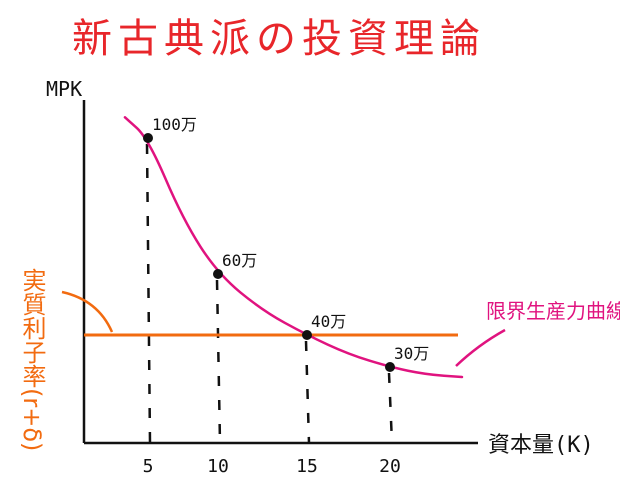 This screenshot has width=620, height=496. What do you see at coordinates (541, 445) in the screenshot?
I see `x-axis-label: 資本量(K)` at bounding box center [541, 445].